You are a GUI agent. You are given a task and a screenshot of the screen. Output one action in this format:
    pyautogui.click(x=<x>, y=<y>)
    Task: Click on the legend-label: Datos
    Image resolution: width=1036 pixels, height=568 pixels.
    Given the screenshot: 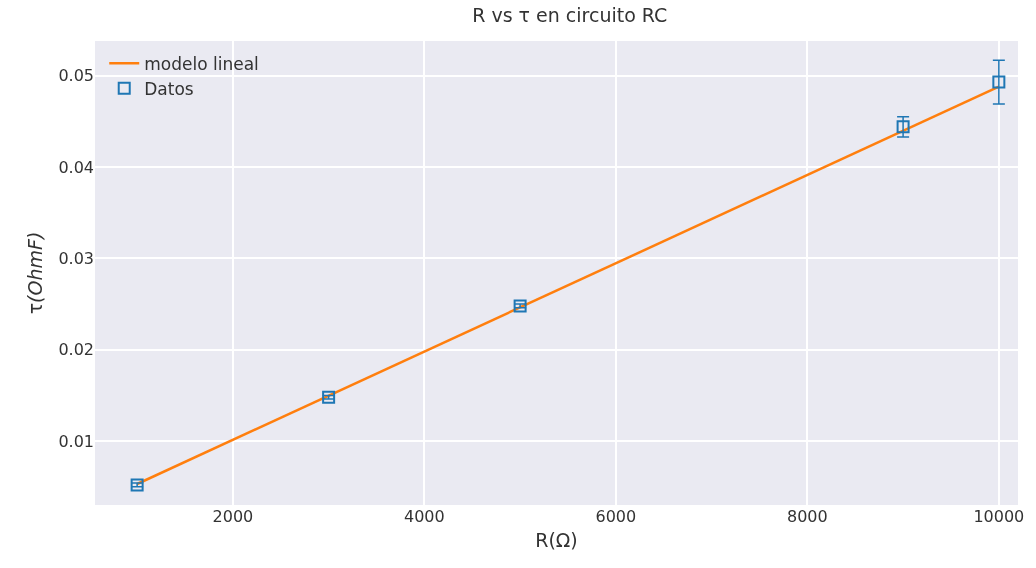 What is the action you would take?
    pyautogui.click(x=169, y=88)
    